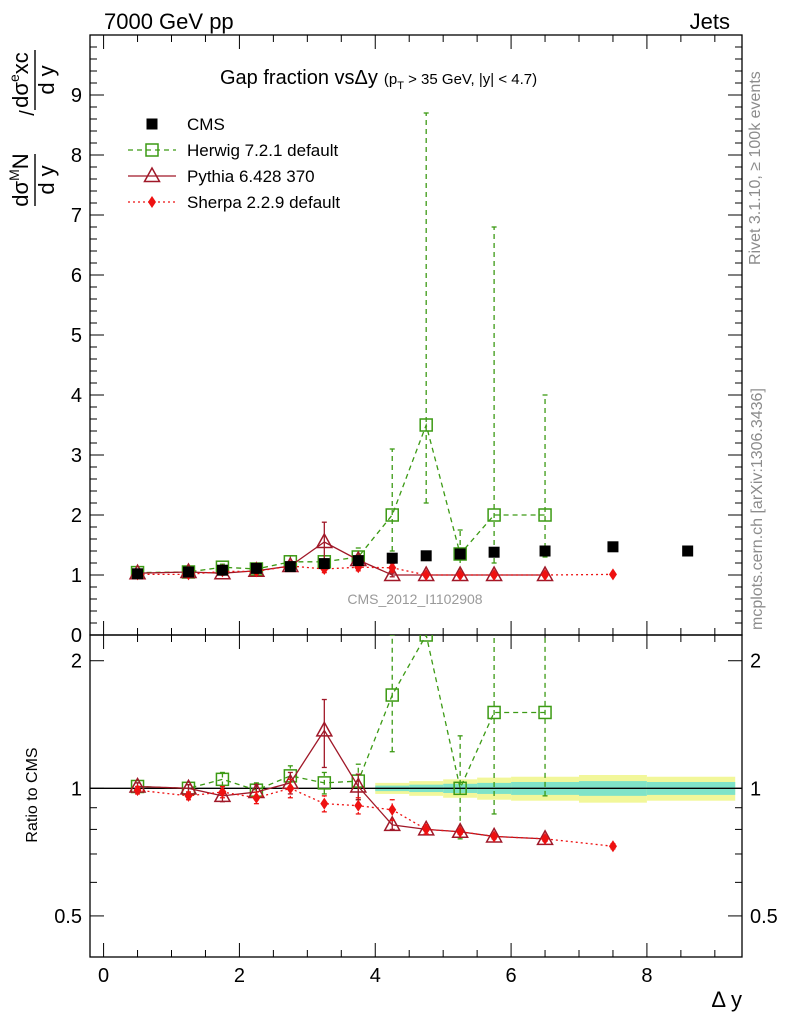 This screenshot has height=1024, width=786. I want to click on chart-title-sub-index: T, so click(400, 86).